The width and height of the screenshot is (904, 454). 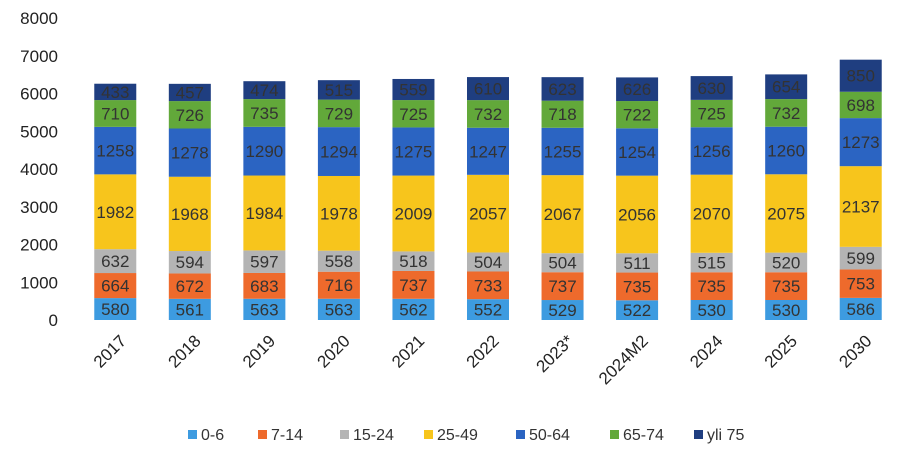 I want to click on legend-label: 50-64, so click(x=549, y=435).